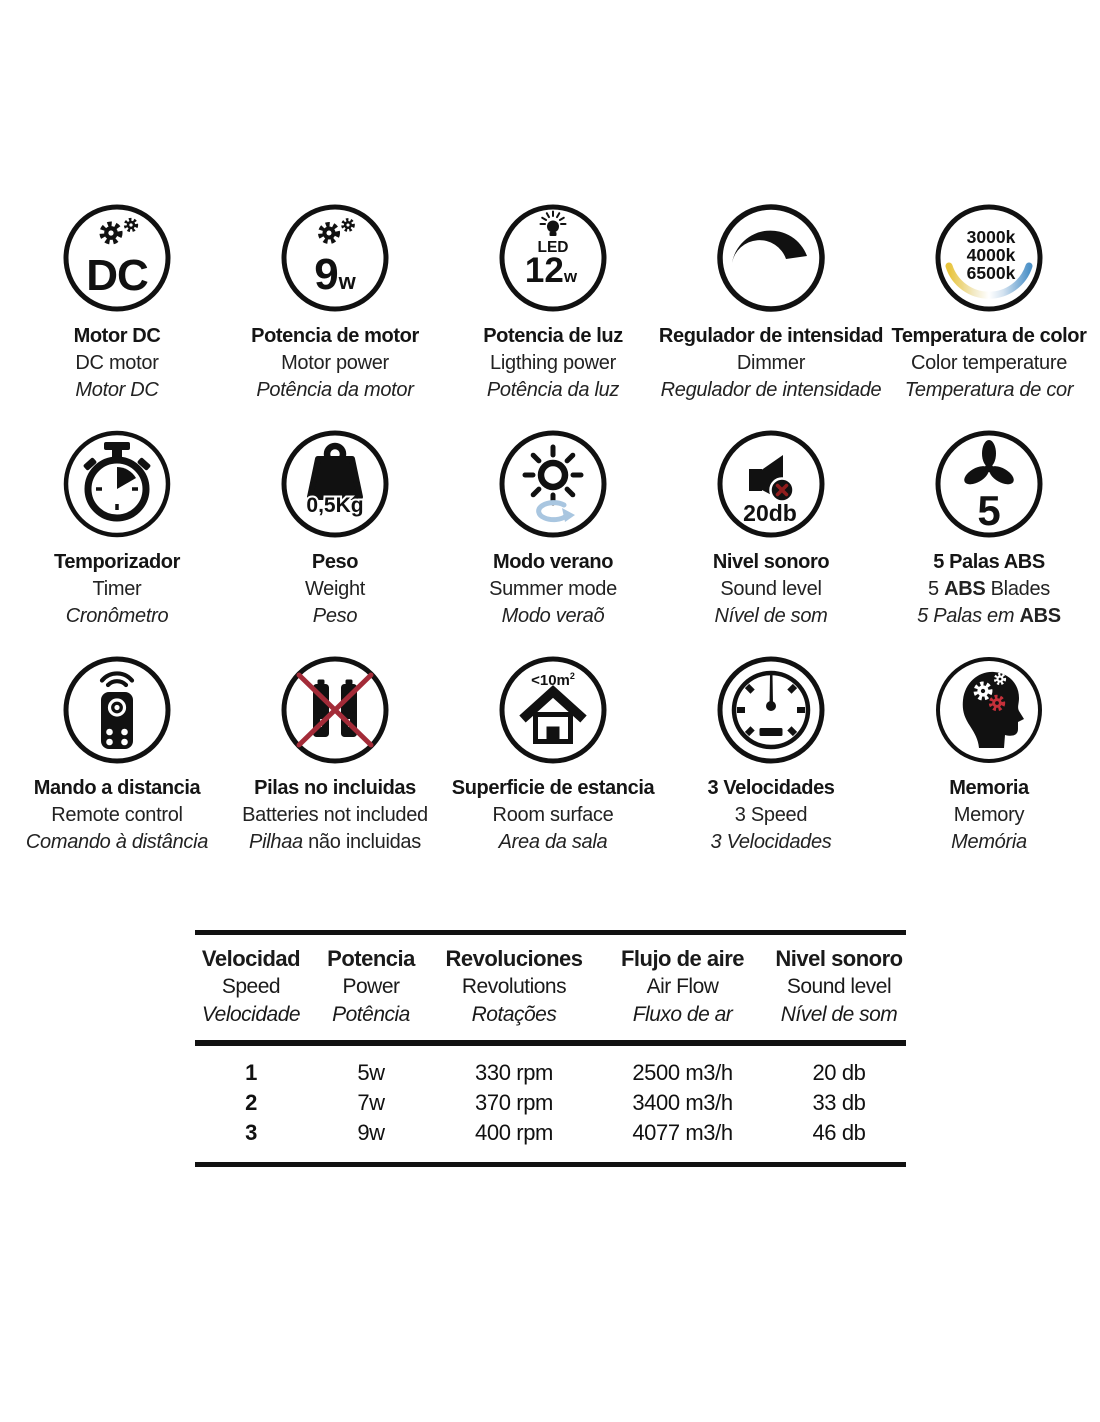 This screenshot has width=1100, height=1422. I want to click on feature-dc-motor: DC Motor DC DC motor Motor DC, so click(117, 316).